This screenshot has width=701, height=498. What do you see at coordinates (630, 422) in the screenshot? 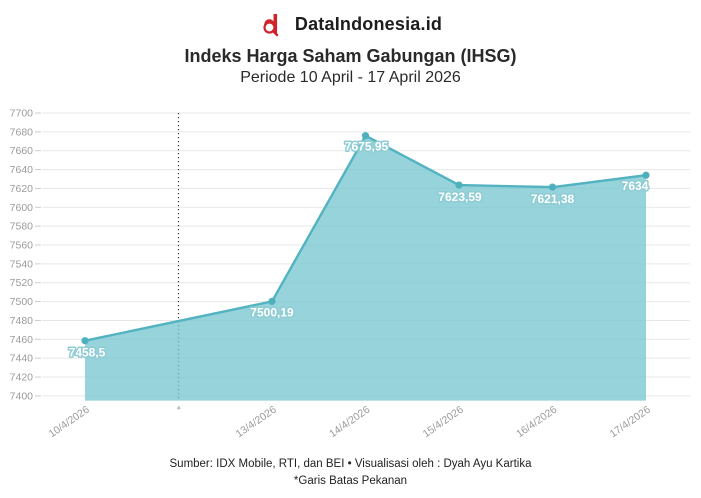
I see `x-axis-label: 17/4/2026` at bounding box center [630, 422].